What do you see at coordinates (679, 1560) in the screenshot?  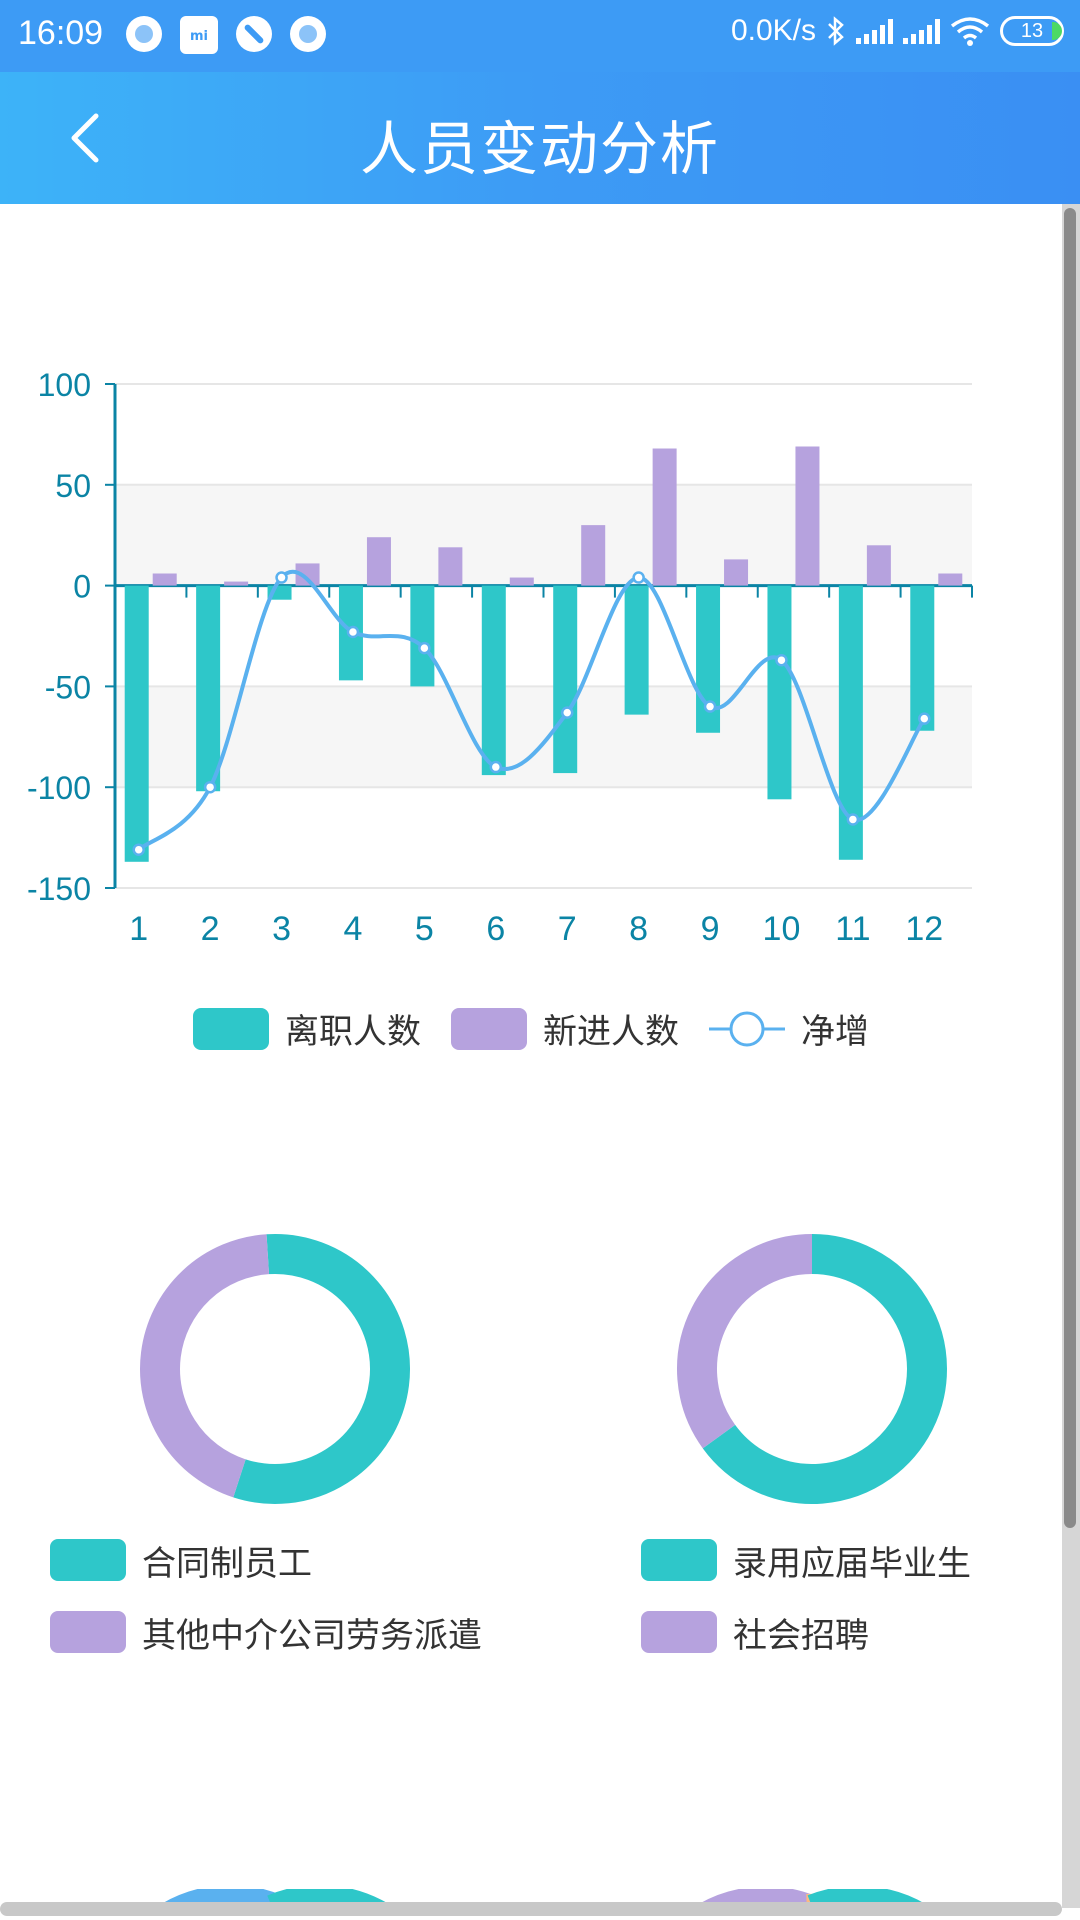 I see `legend-swatch-graduates` at bounding box center [679, 1560].